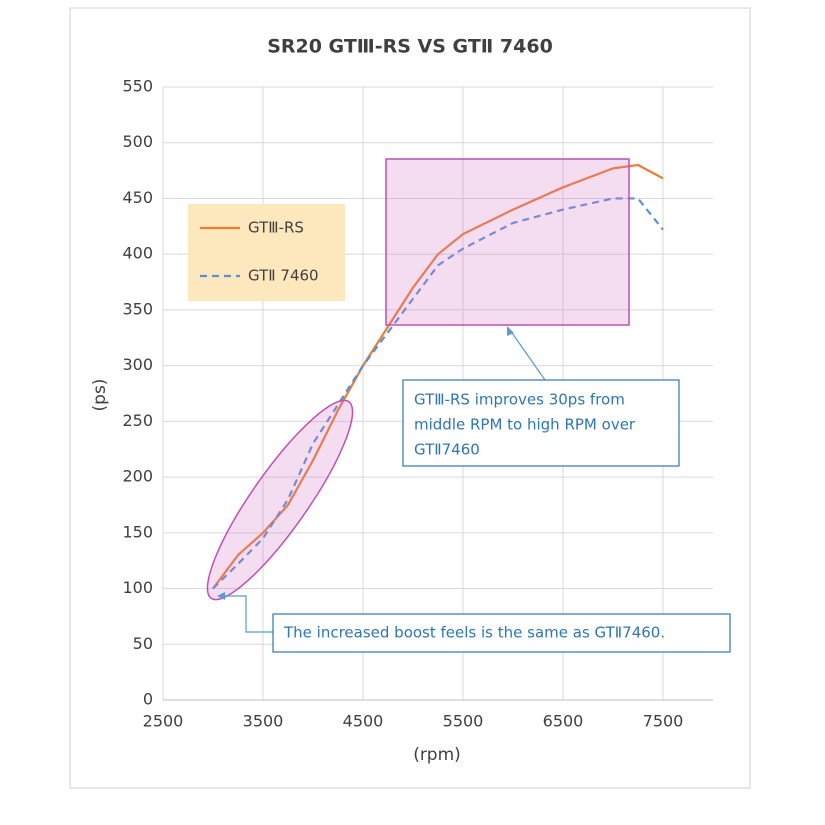 This screenshot has width=825, height=825. What do you see at coordinates (137, 364) in the screenshot?
I see `y-tick-label: 300` at bounding box center [137, 364].